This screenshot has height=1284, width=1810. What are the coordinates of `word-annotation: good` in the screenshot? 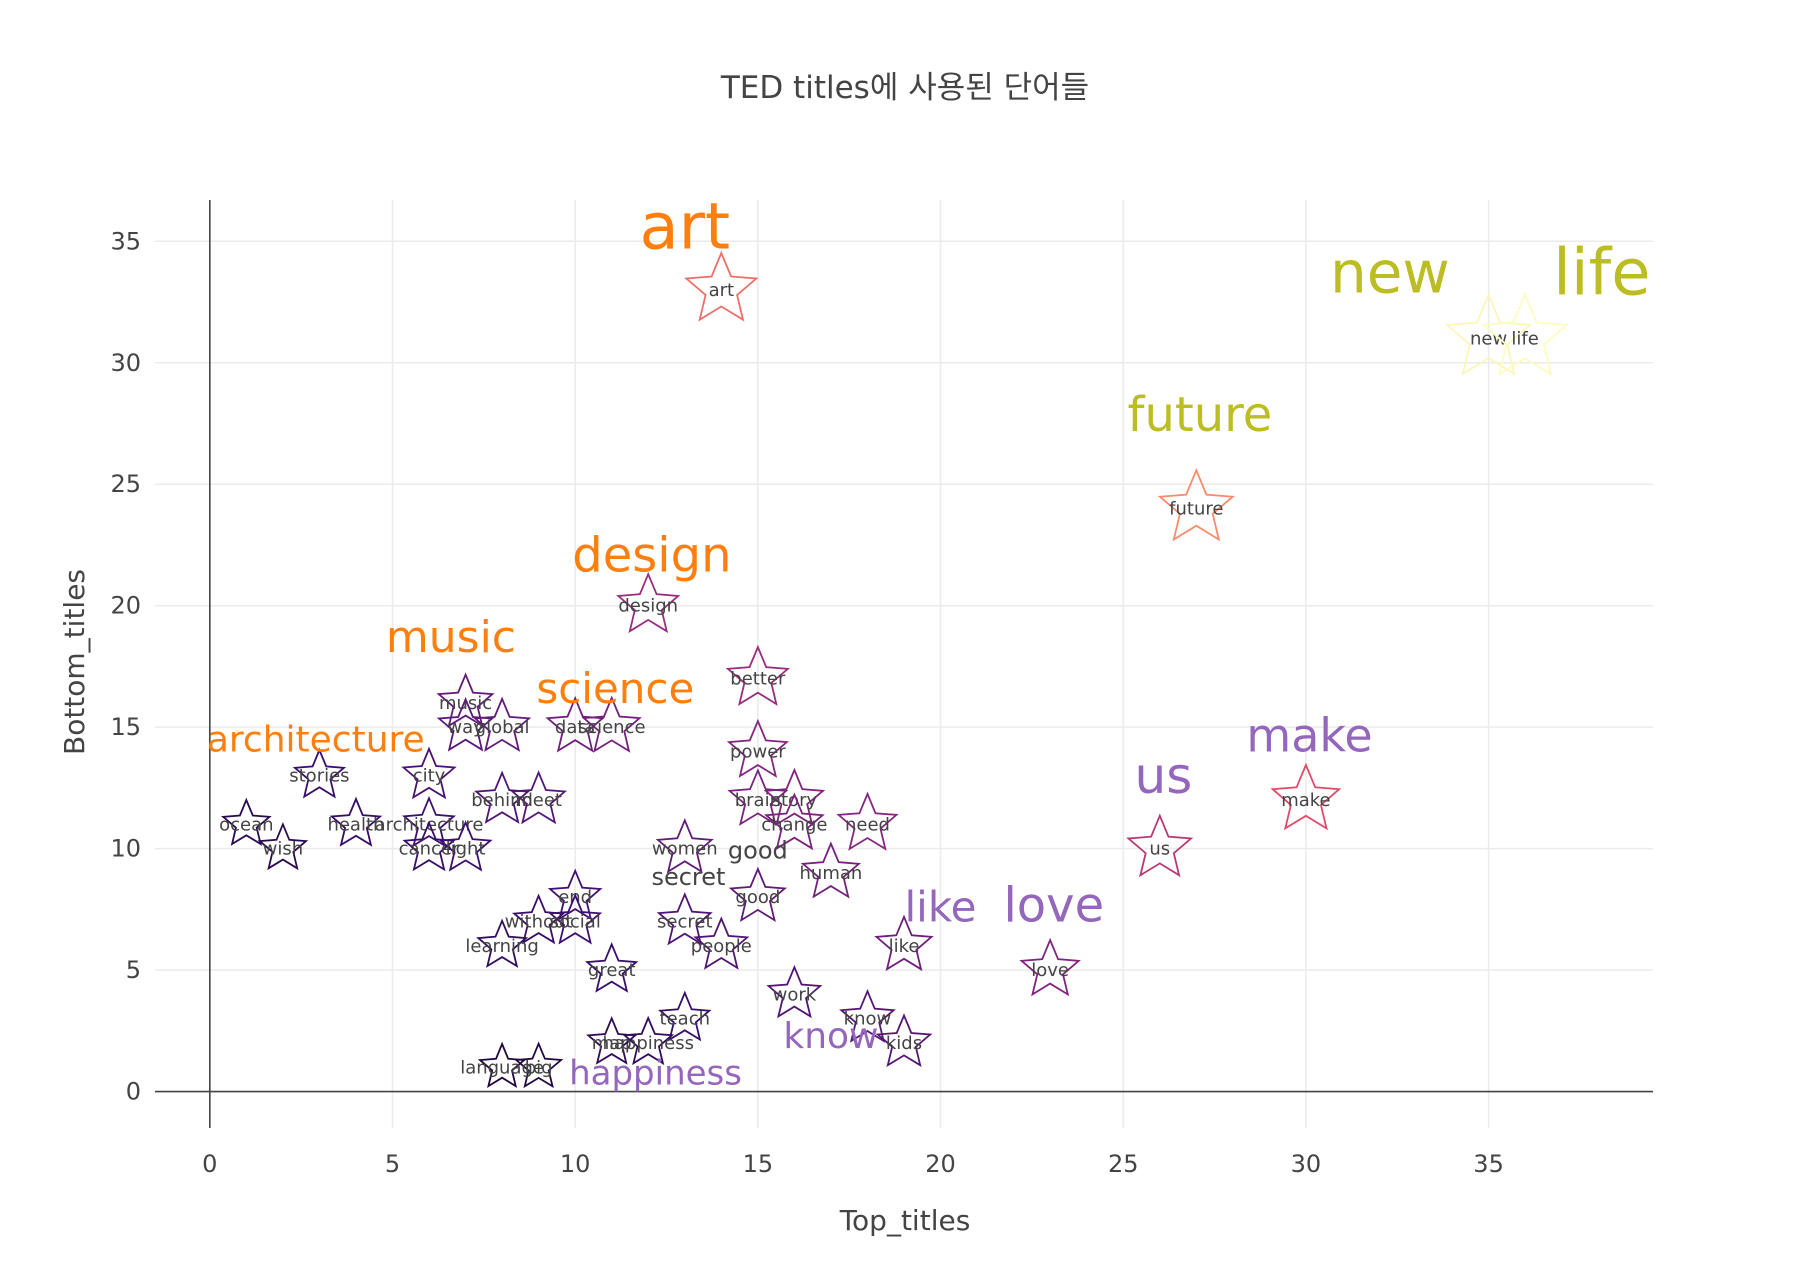 It's located at (758, 850).